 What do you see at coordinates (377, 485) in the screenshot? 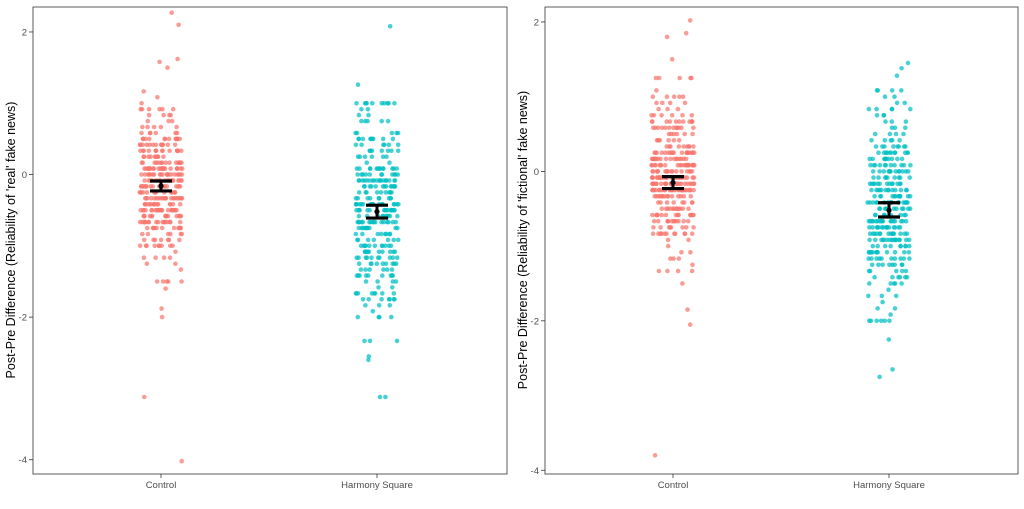
I see `left-x-label-harmony-square: Harmony Square` at bounding box center [377, 485].